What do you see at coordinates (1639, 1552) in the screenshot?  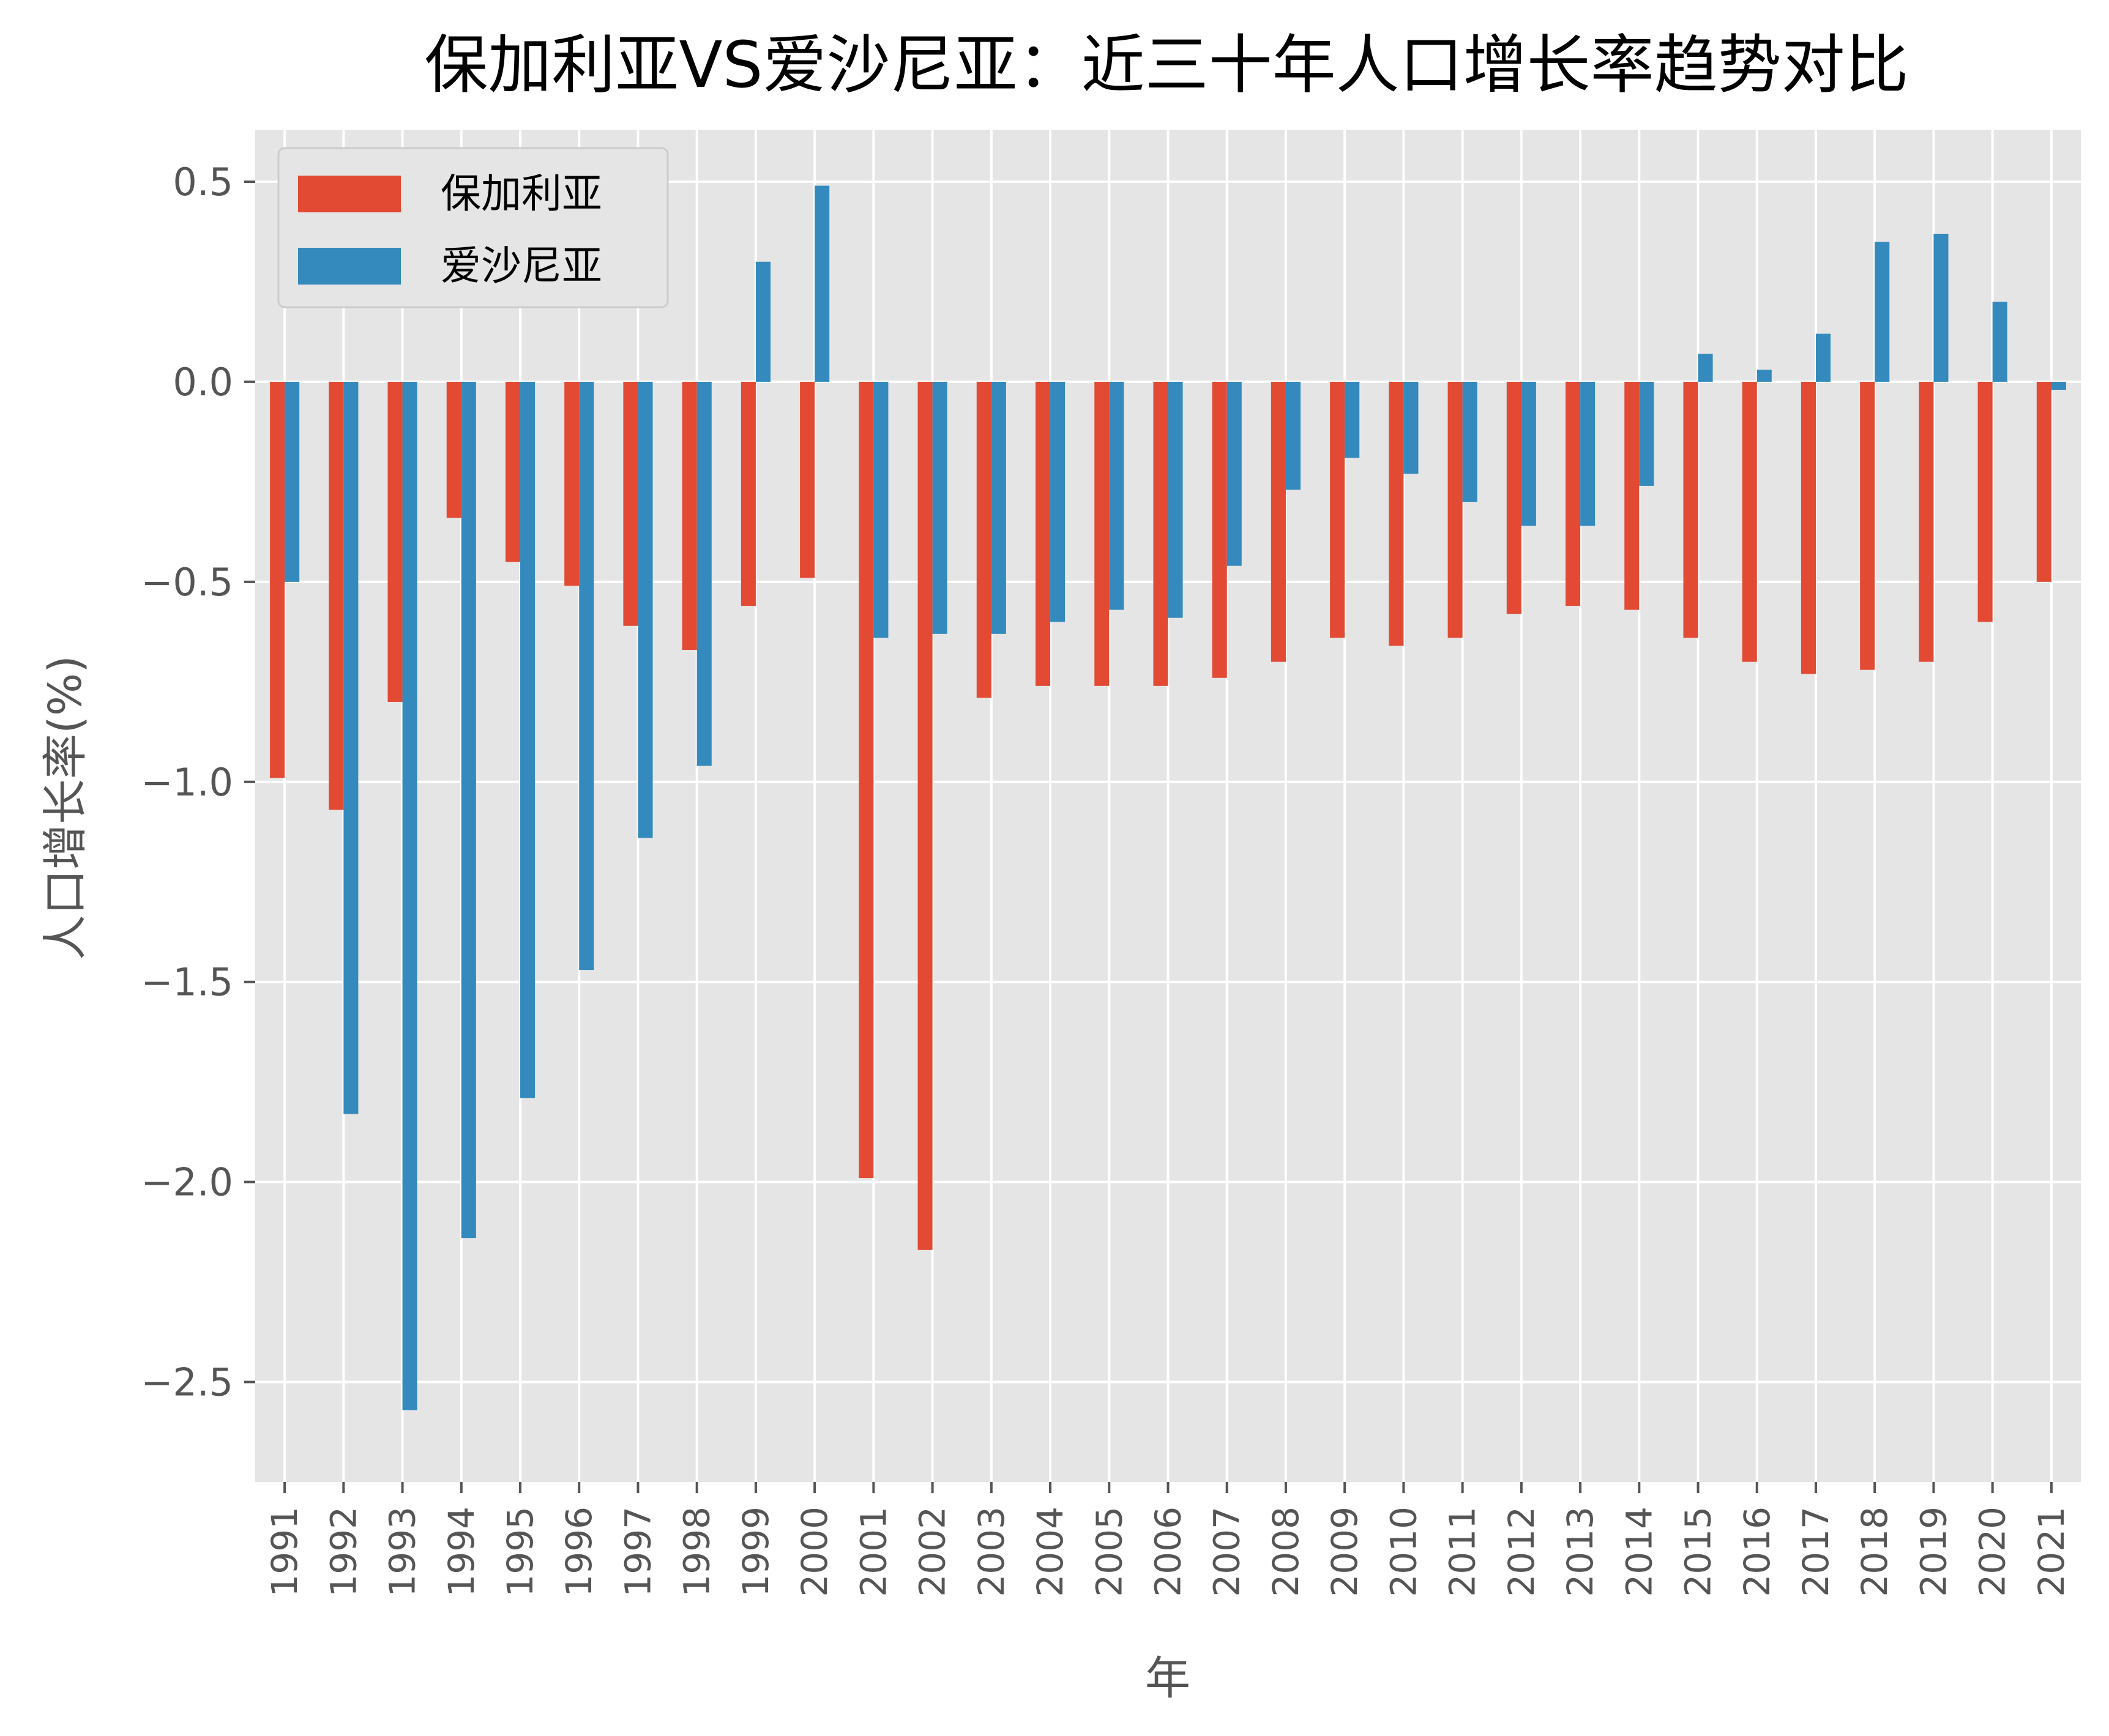 I see `x-tick-label-2014: 2014` at bounding box center [1639, 1552].